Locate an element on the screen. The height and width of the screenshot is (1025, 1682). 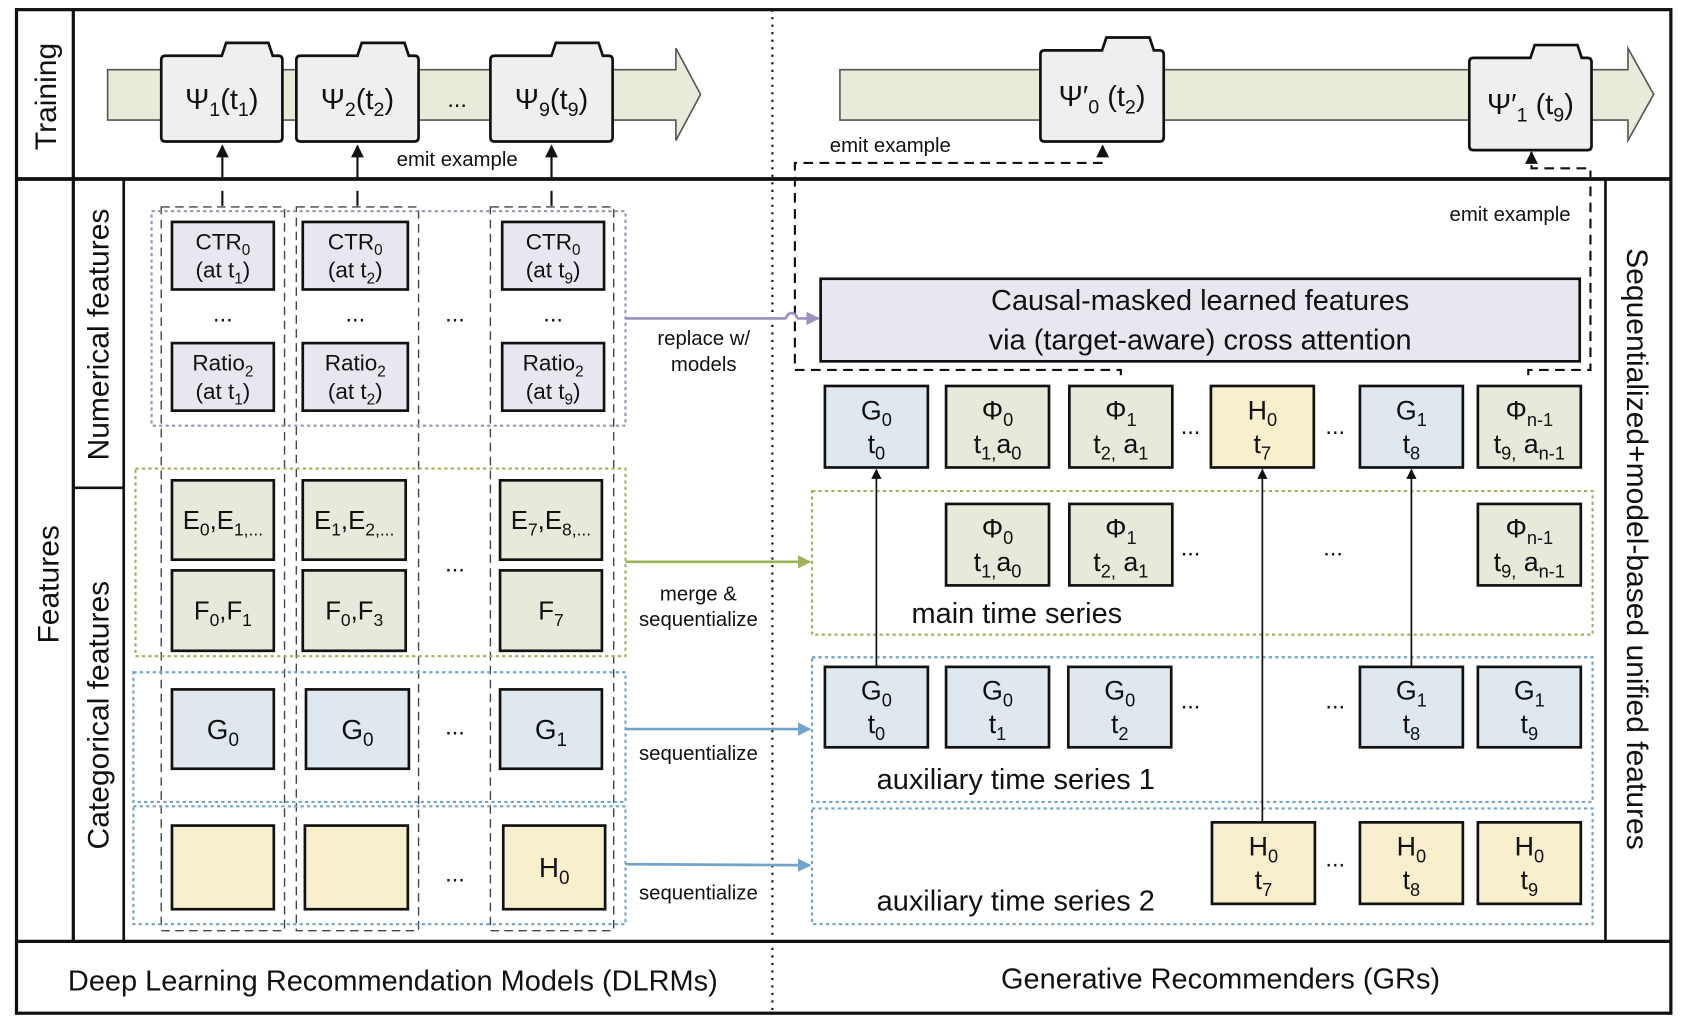
aux2-series-box is located at coordinates (1529, 863).